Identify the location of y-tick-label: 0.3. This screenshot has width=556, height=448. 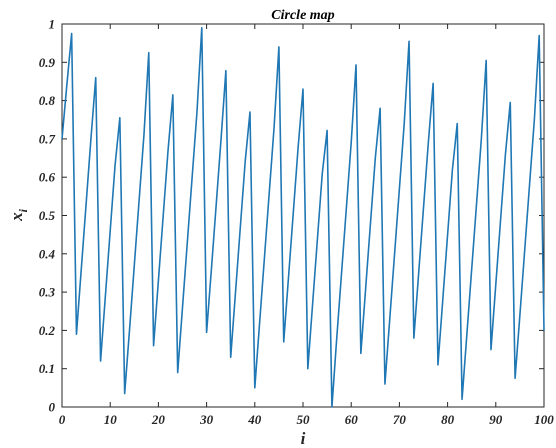
(47, 292).